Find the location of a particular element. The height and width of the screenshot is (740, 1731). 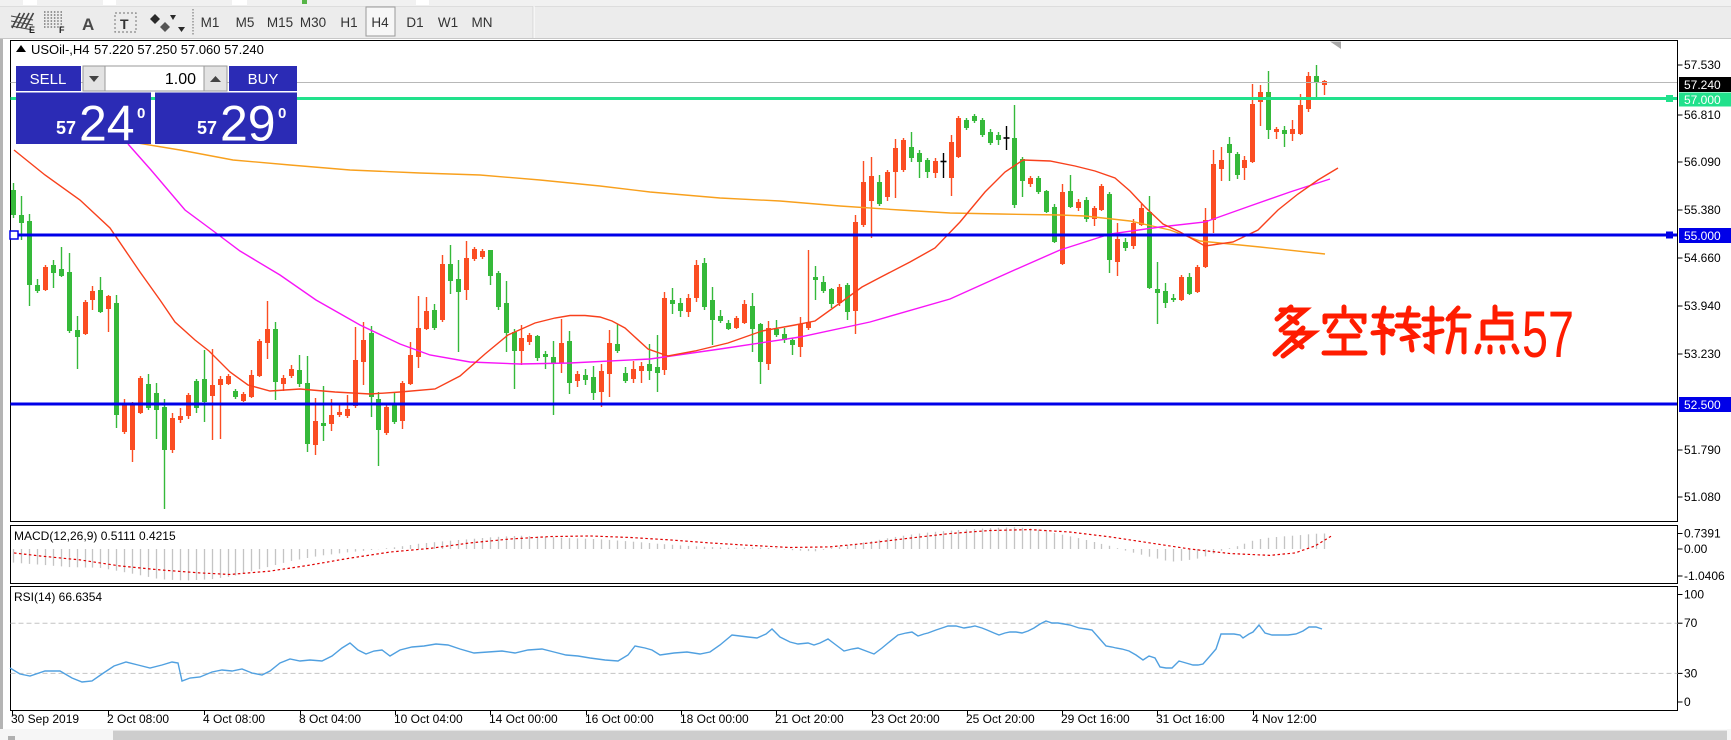

svg-text: 56.090 is located at coordinates (1702, 162).